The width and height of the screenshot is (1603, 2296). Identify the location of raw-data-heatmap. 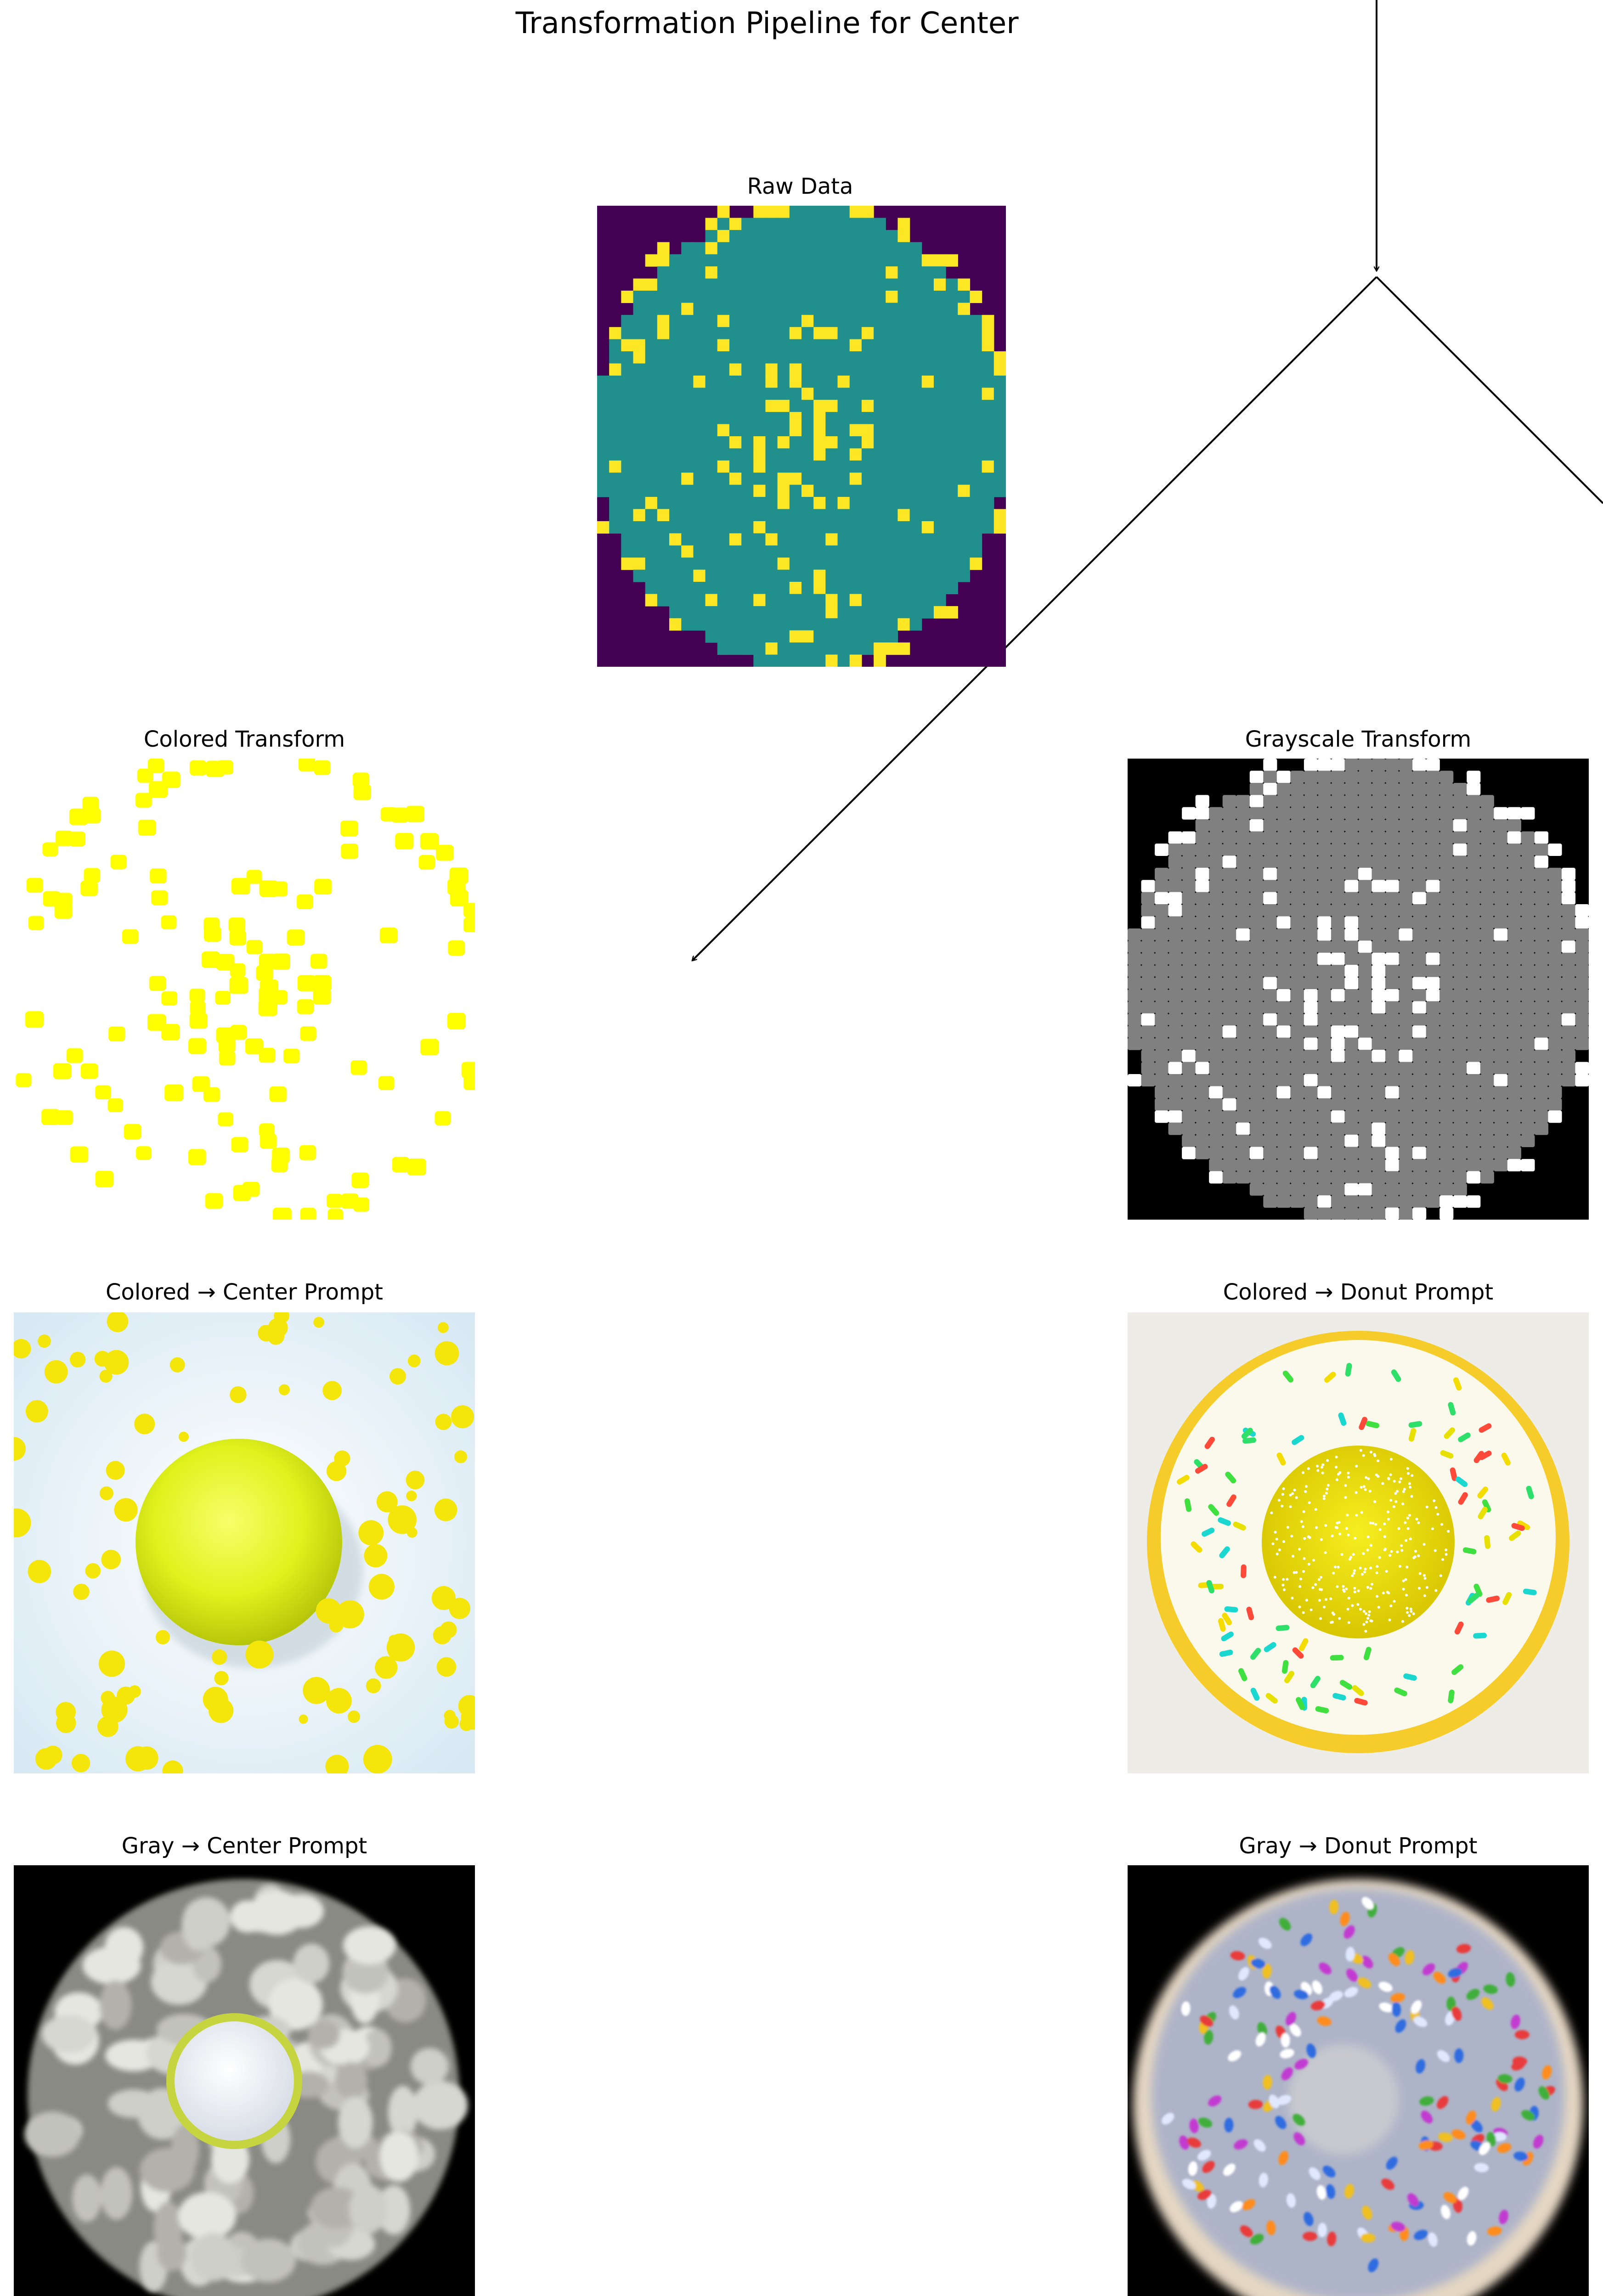
(801, 436).